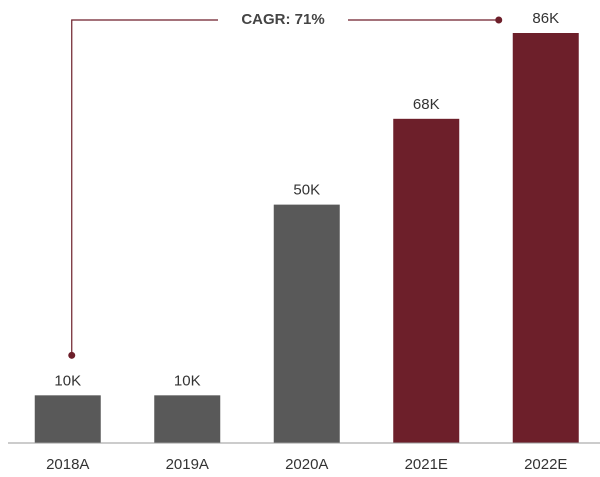  What do you see at coordinates (282, 19) in the screenshot?
I see `cagr-annotation: CAGR: 71%` at bounding box center [282, 19].